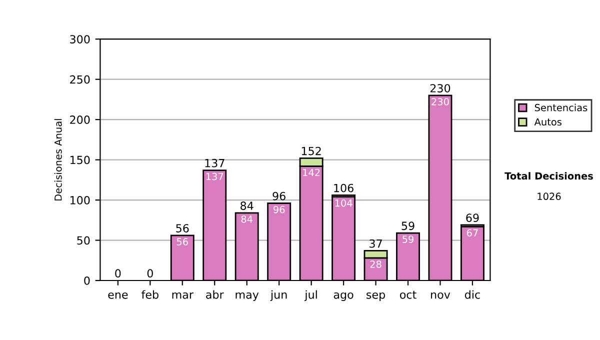  Describe the element at coordinates (118, 295) in the screenshot. I see `x-tick-label: ene` at that location.